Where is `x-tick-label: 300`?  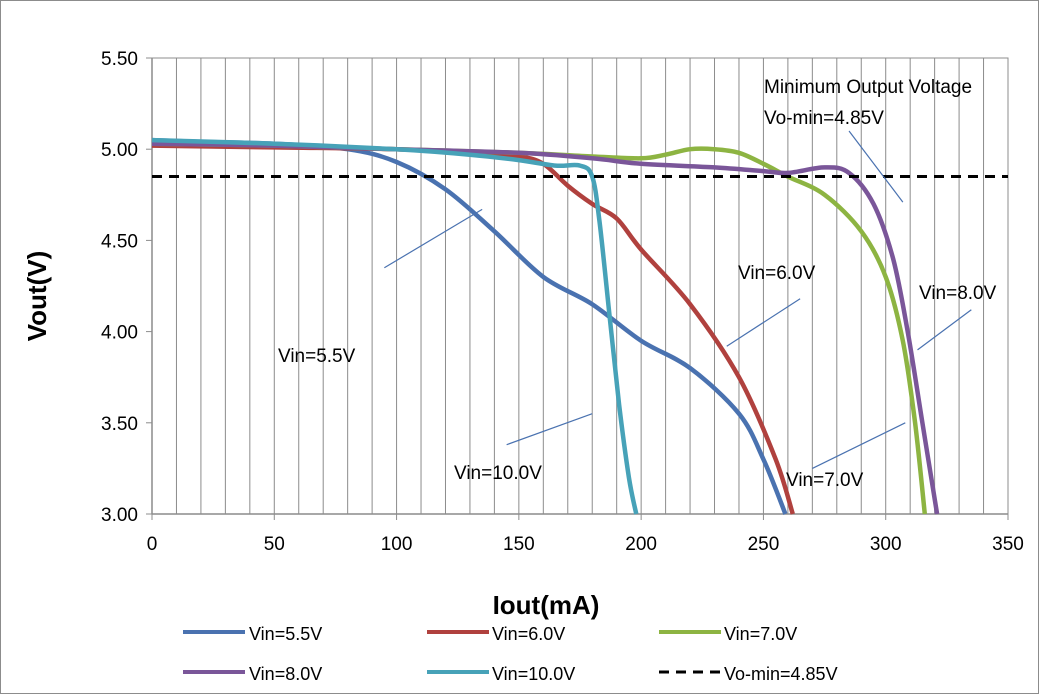 x-tick-label: 300 is located at coordinates (886, 544).